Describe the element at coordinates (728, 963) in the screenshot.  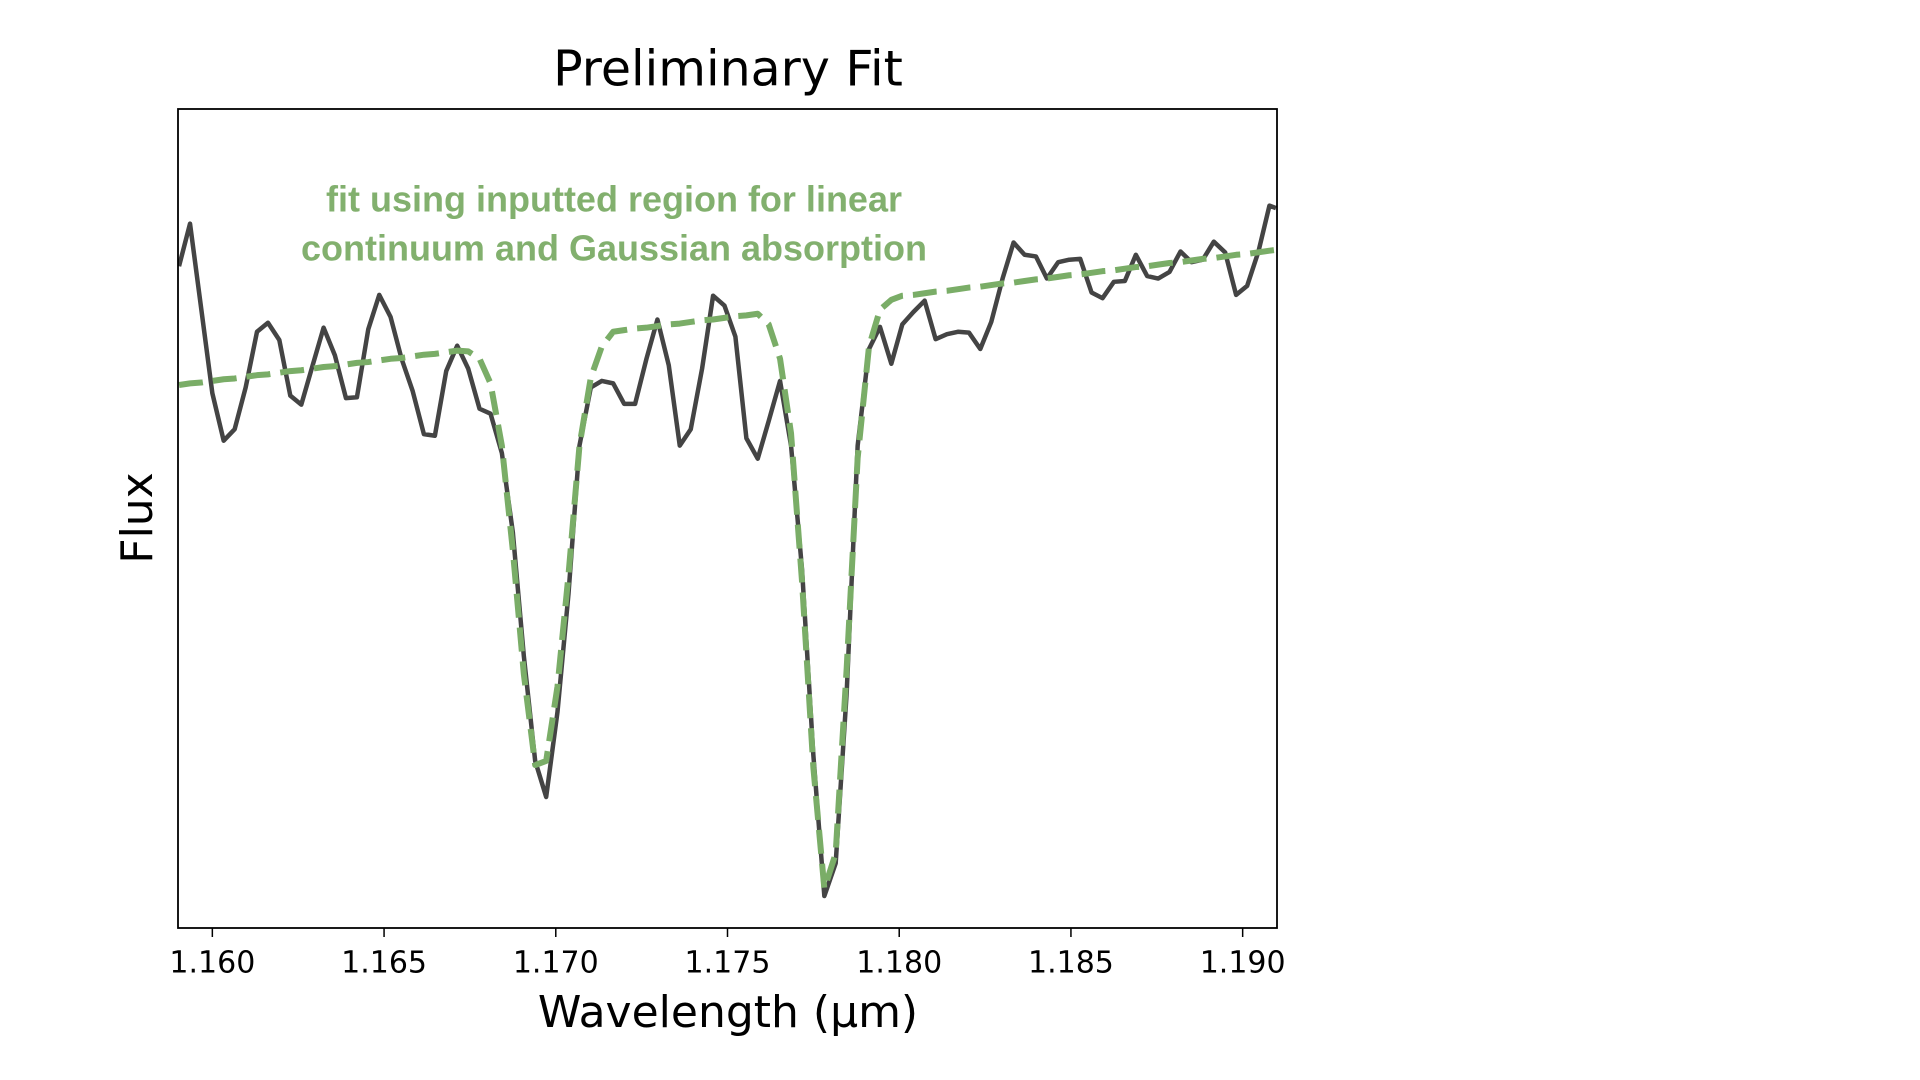
I see `x-tick-label: 1.175` at that location.